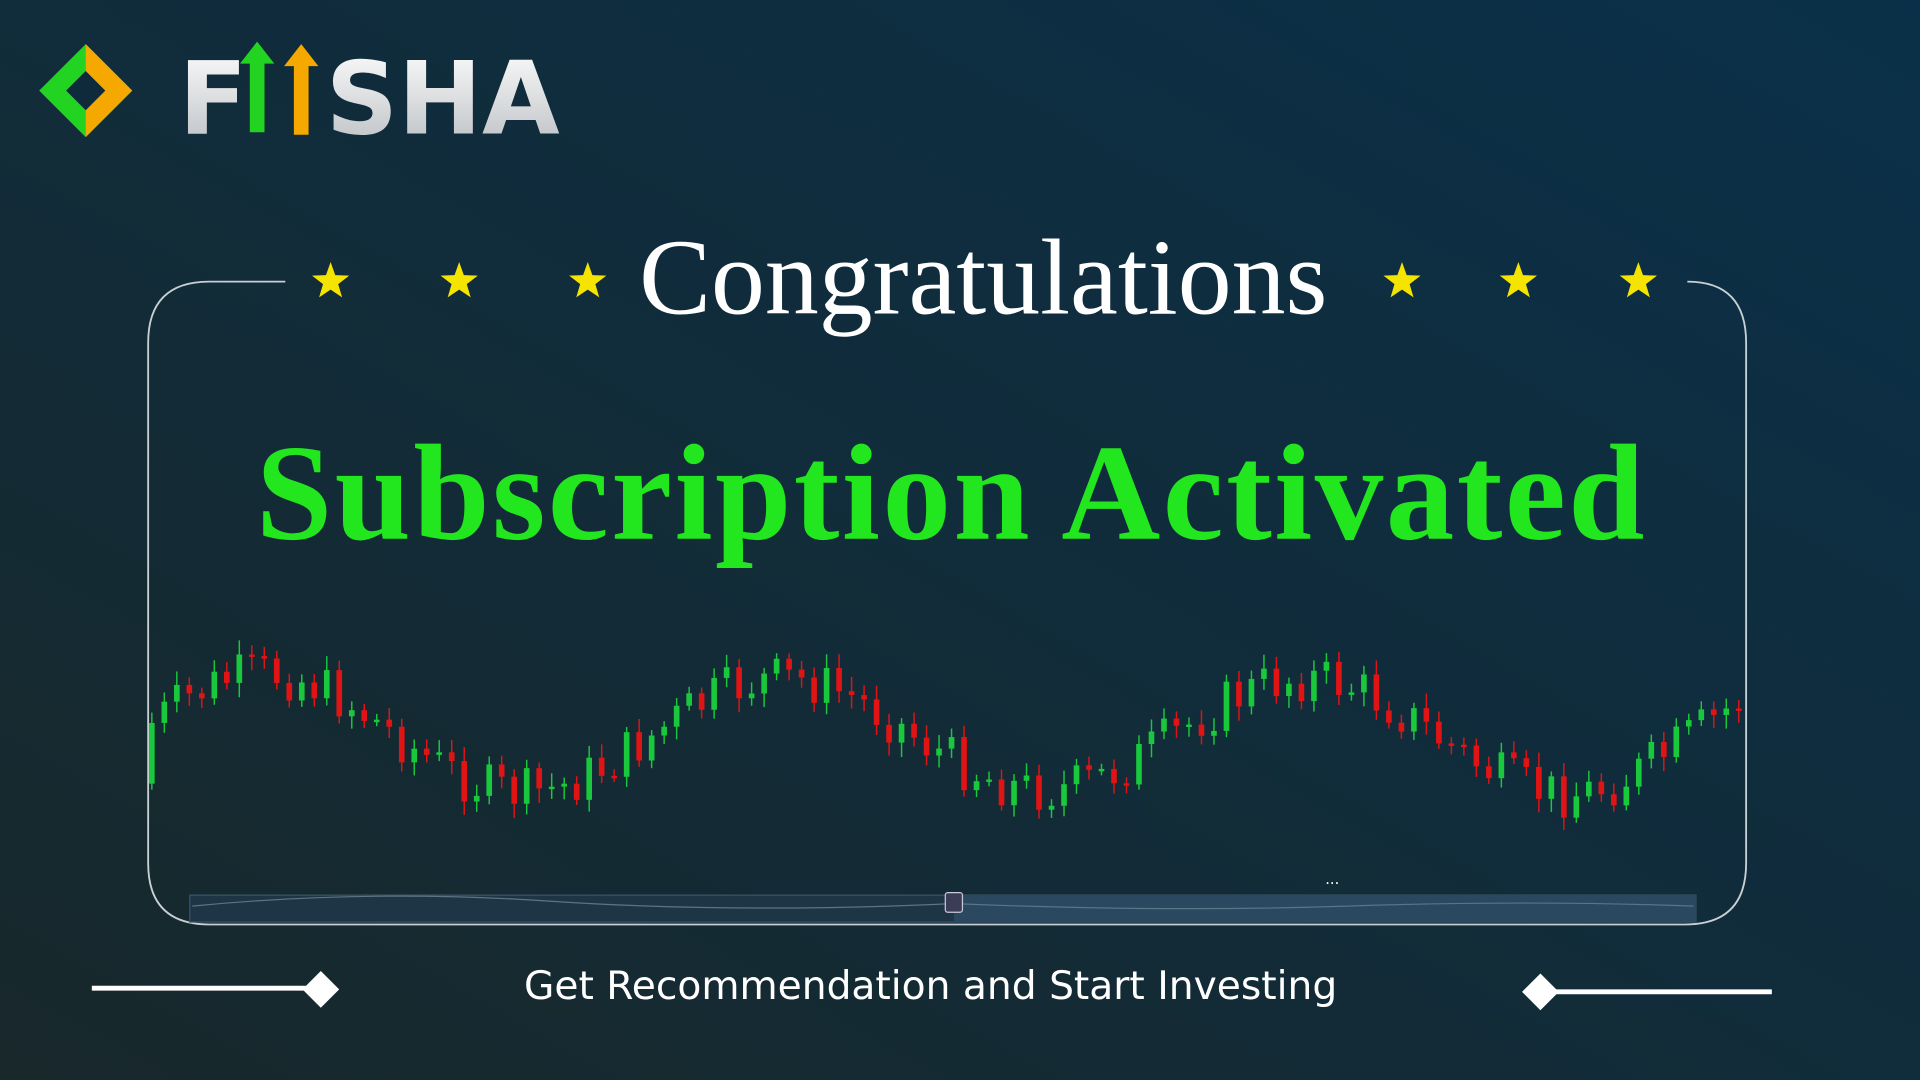 This screenshot has width=1920, height=1080. What do you see at coordinates (1324, 909) in the screenshot?
I see `scroll-window` at bounding box center [1324, 909].